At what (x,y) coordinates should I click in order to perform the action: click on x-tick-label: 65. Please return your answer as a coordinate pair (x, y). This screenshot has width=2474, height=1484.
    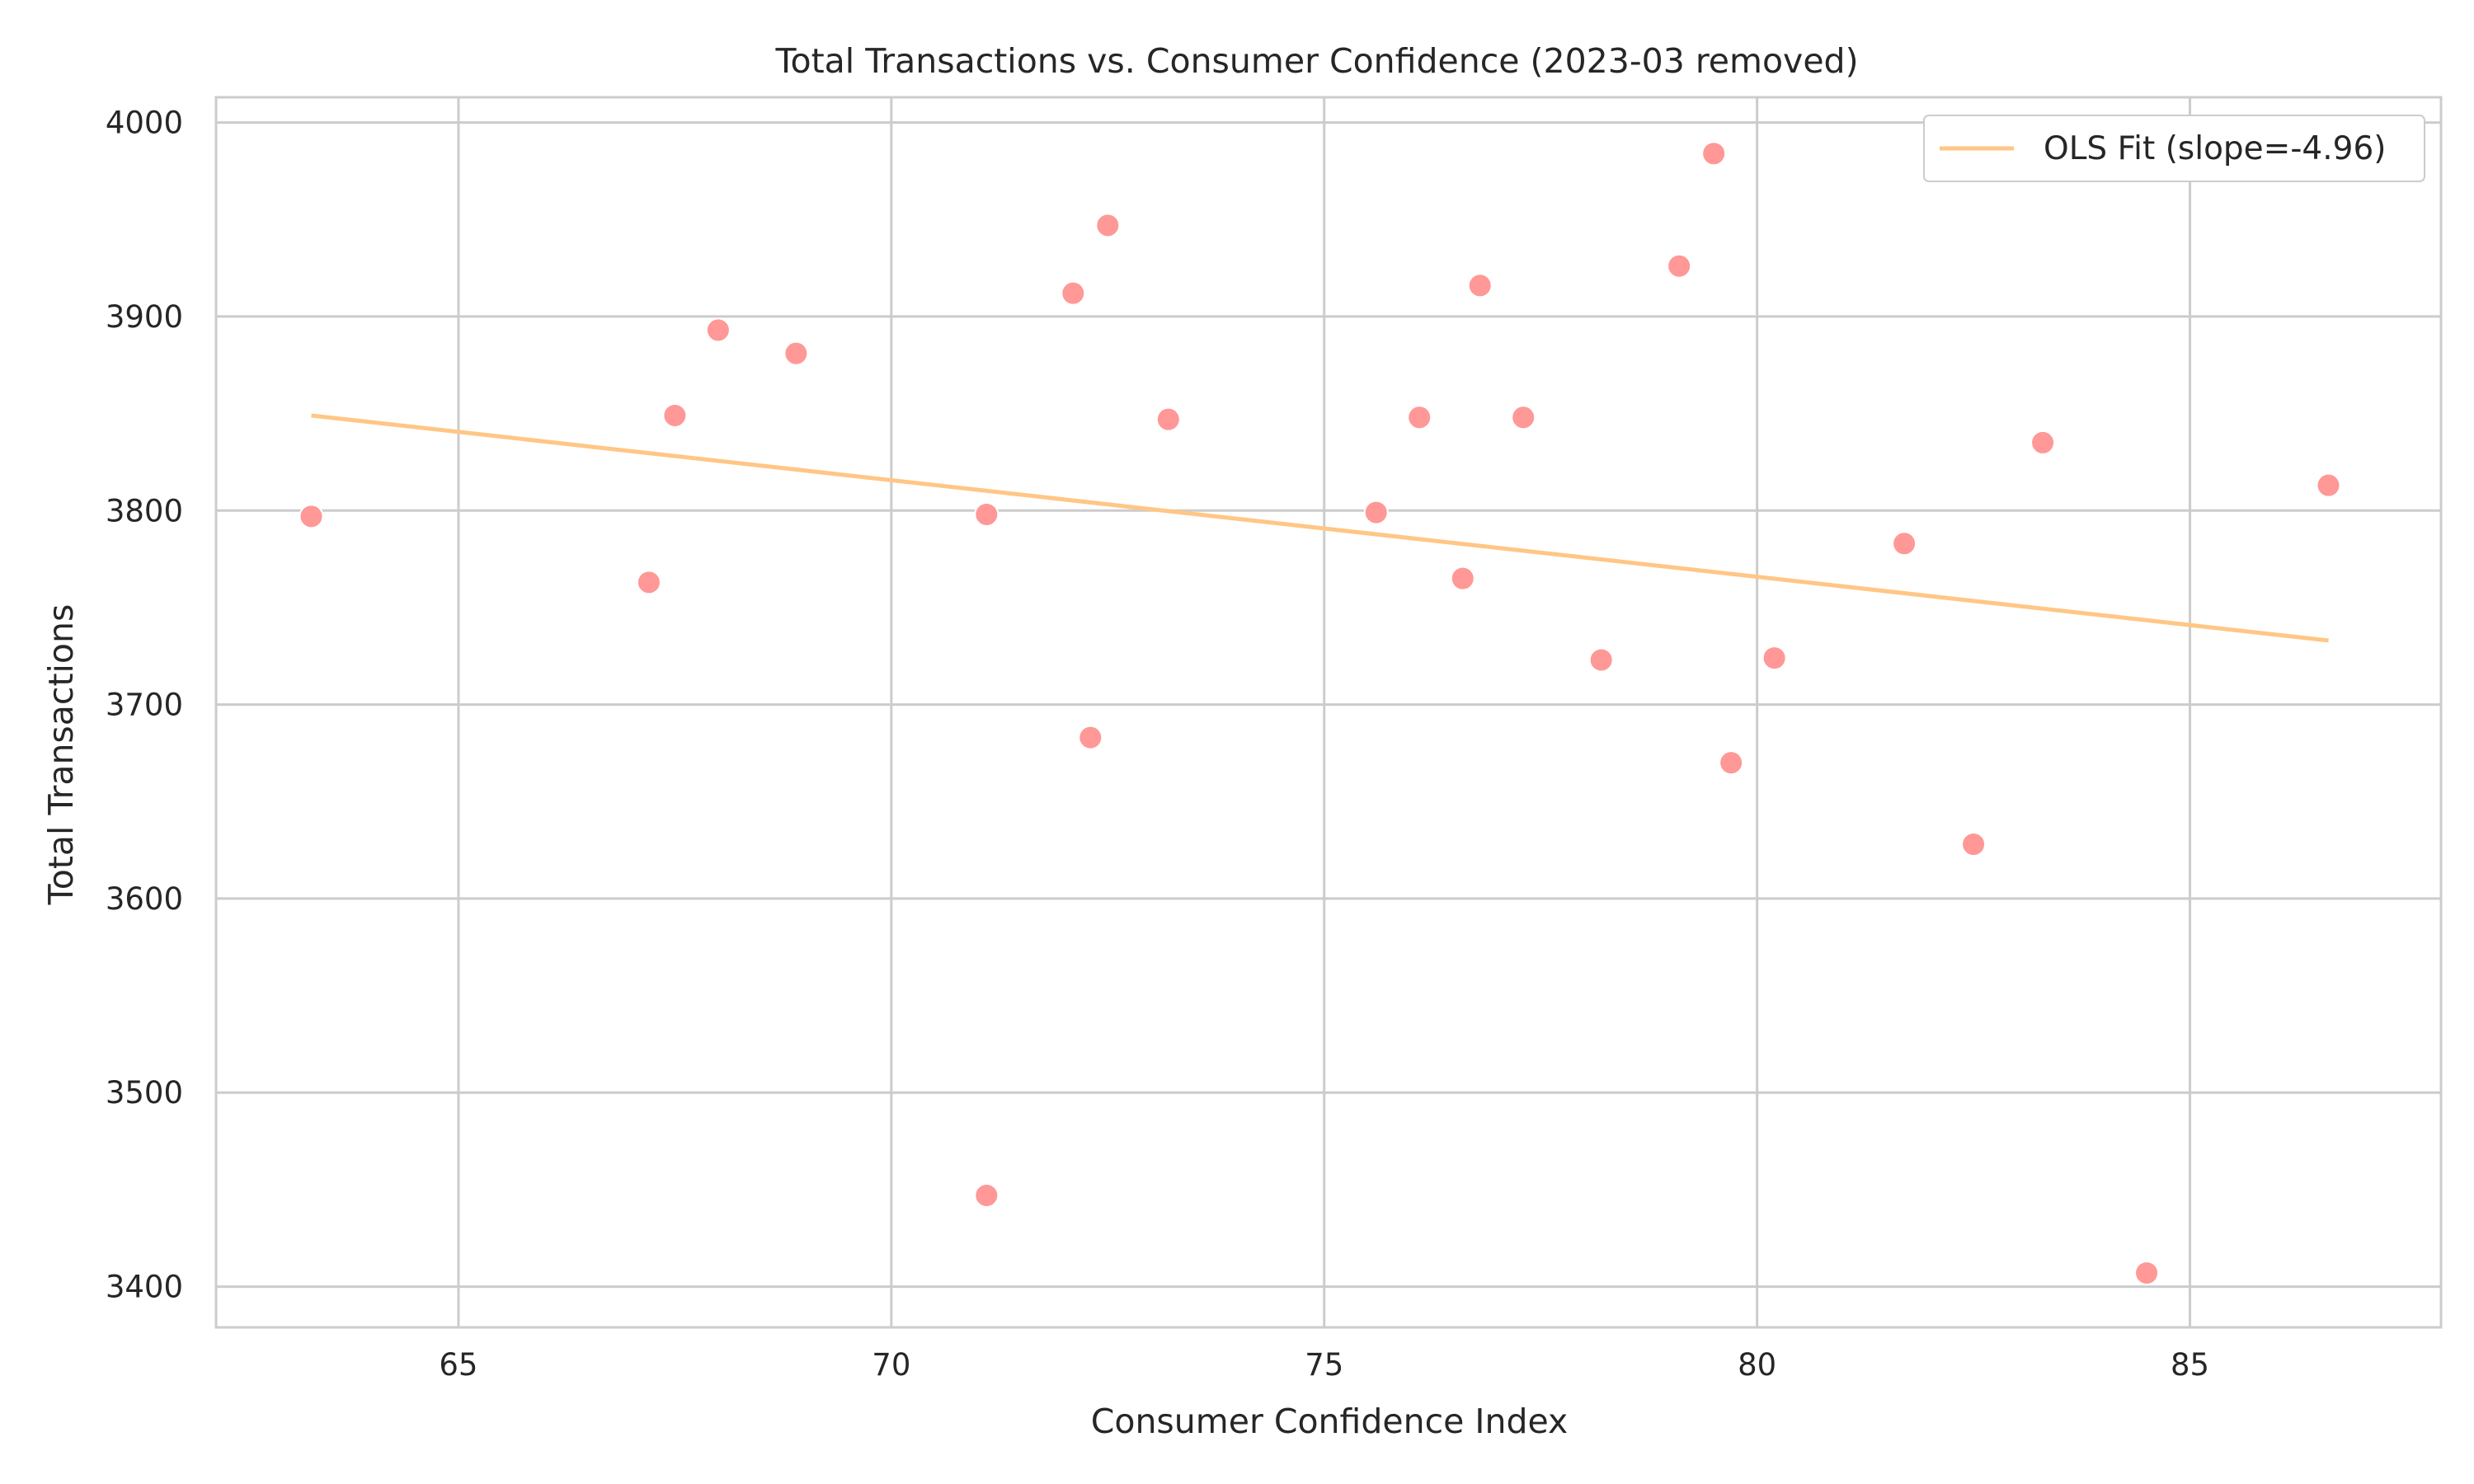
    Looking at the image, I should click on (458, 1365).